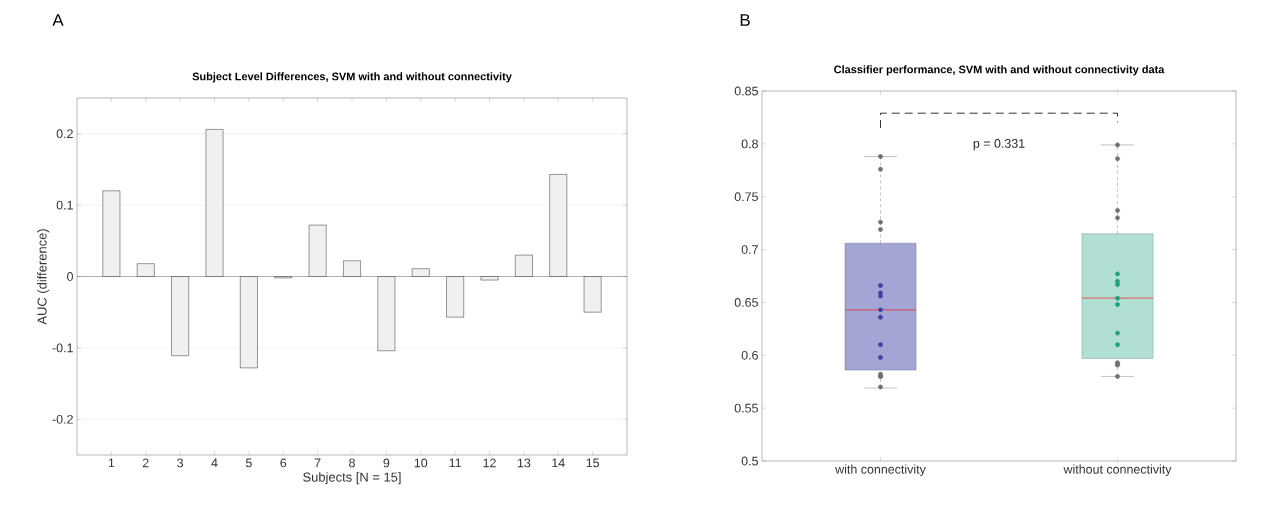 This screenshot has width=1274, height=509. Describe the element at coordinates (145, 463) in the screenshot. I see `x-tick-label: 2` at that location.